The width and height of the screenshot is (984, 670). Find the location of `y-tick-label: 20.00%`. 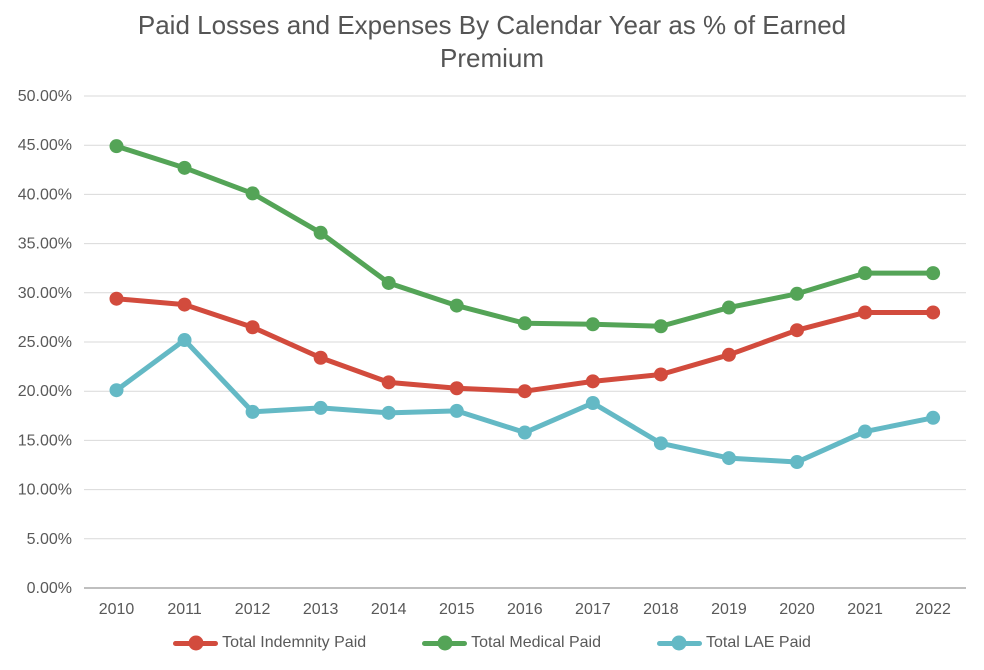

y-tick-label: 20.00% is located at coordinates (45, 391).